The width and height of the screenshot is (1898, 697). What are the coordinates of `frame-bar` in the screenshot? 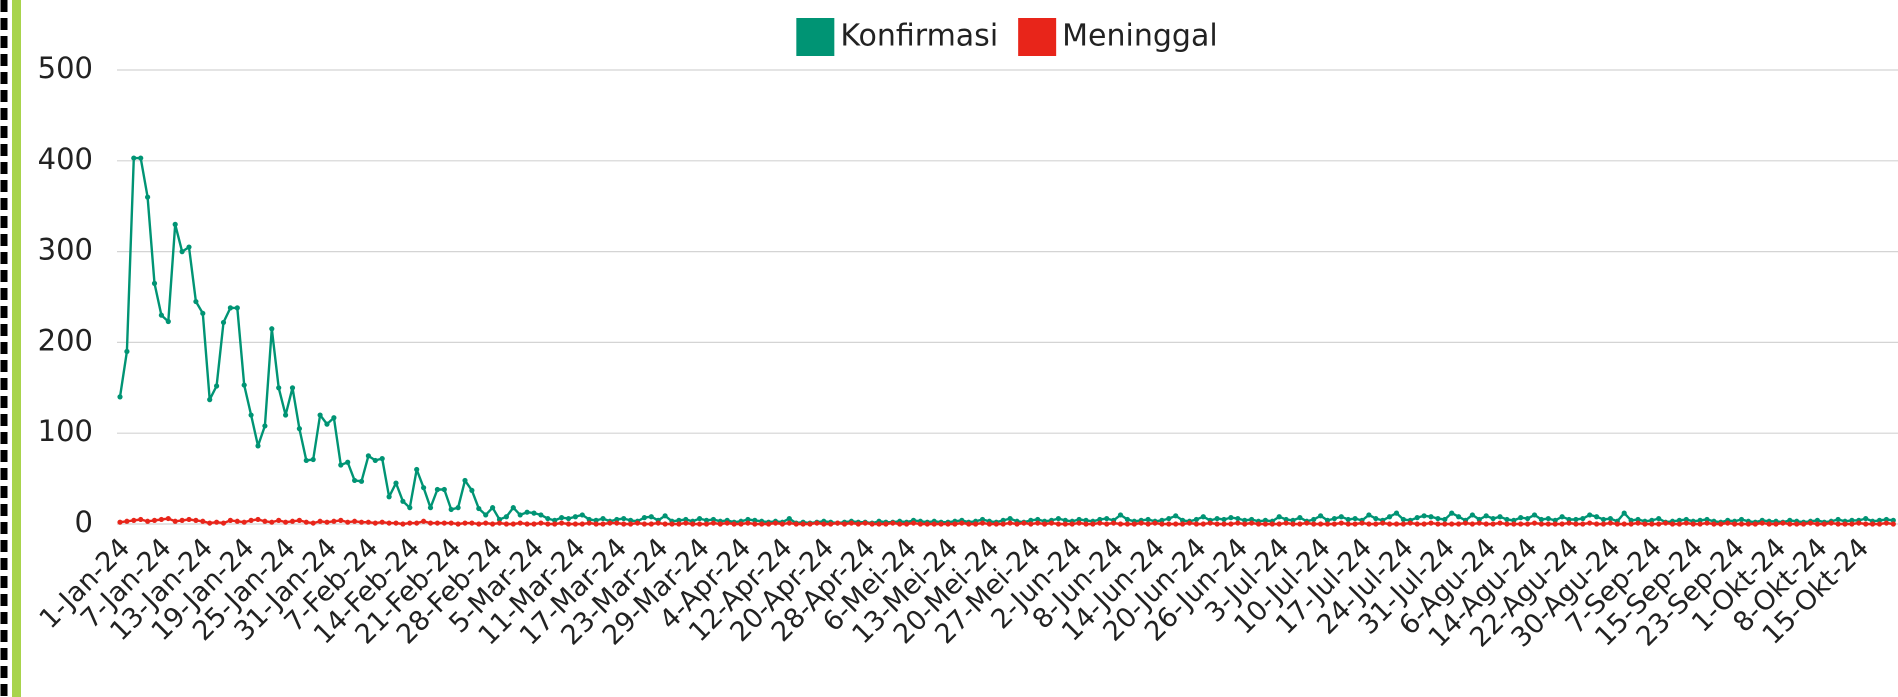 It's located at (16, 348).